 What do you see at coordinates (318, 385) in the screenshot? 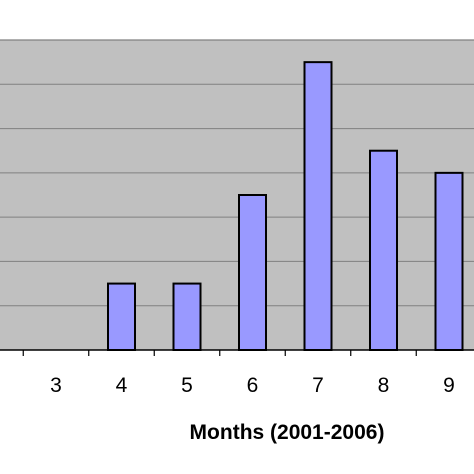
I see `x-tick-label-7: 7` at bounding box center [318, 385].